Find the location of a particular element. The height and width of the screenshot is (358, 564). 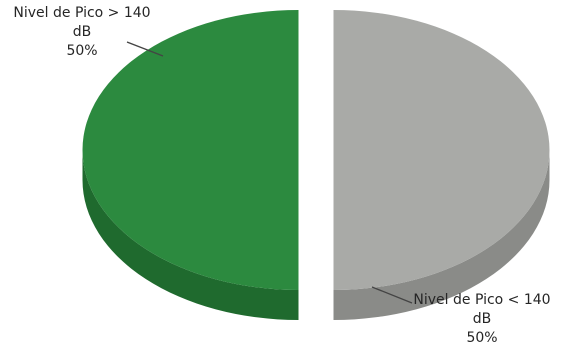

slice-label-below-140-percent: 50% is located at coordinates (482, 338).